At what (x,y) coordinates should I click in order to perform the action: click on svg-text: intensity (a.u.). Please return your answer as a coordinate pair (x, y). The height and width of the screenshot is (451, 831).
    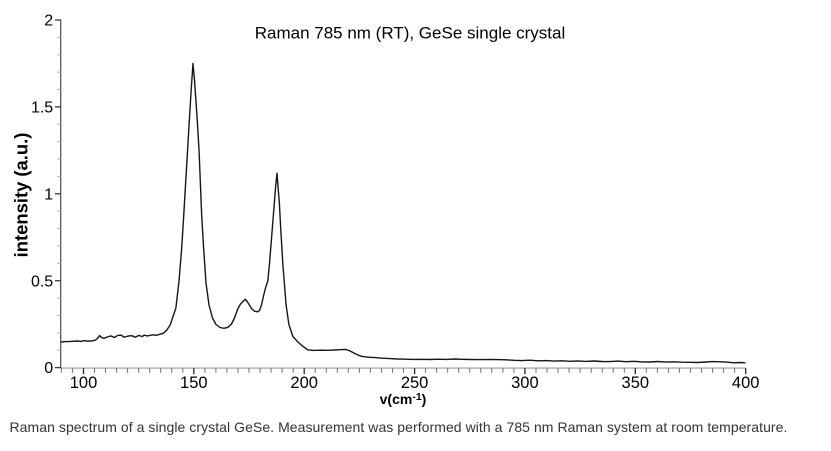
    Looking at the image, I should click on (21, 195).